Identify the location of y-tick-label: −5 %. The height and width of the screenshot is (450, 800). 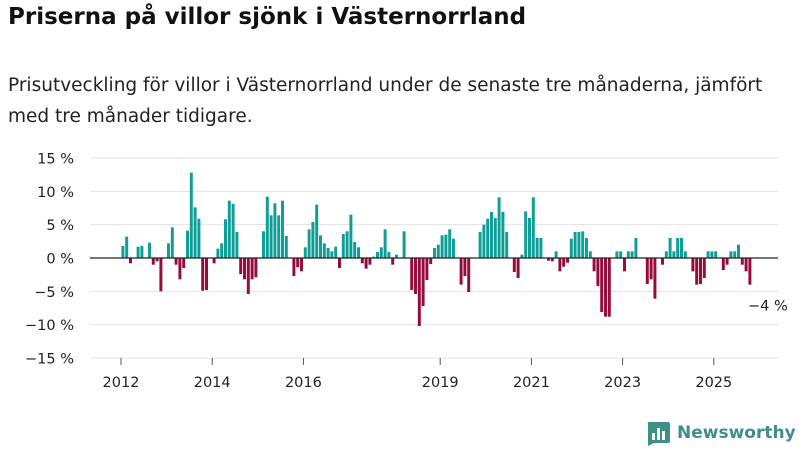
(54, 293).